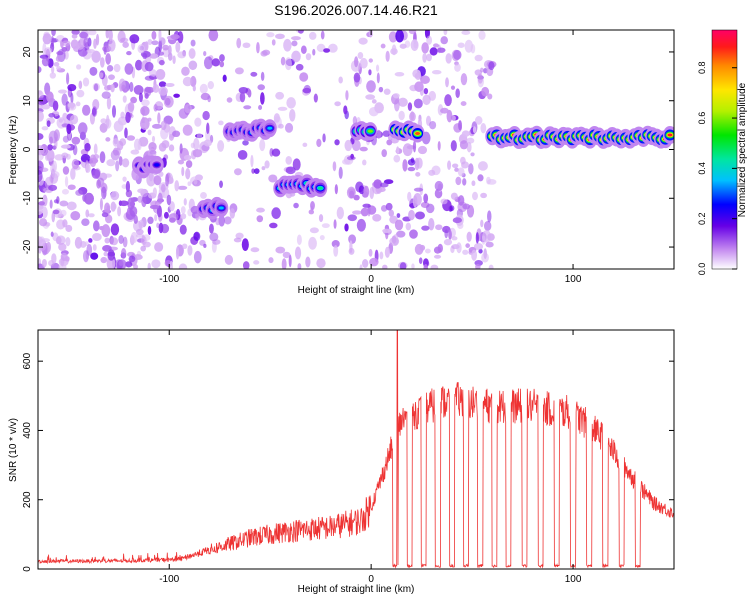  I want to click on snr-y-tick-label: 400, so click(27, 430).